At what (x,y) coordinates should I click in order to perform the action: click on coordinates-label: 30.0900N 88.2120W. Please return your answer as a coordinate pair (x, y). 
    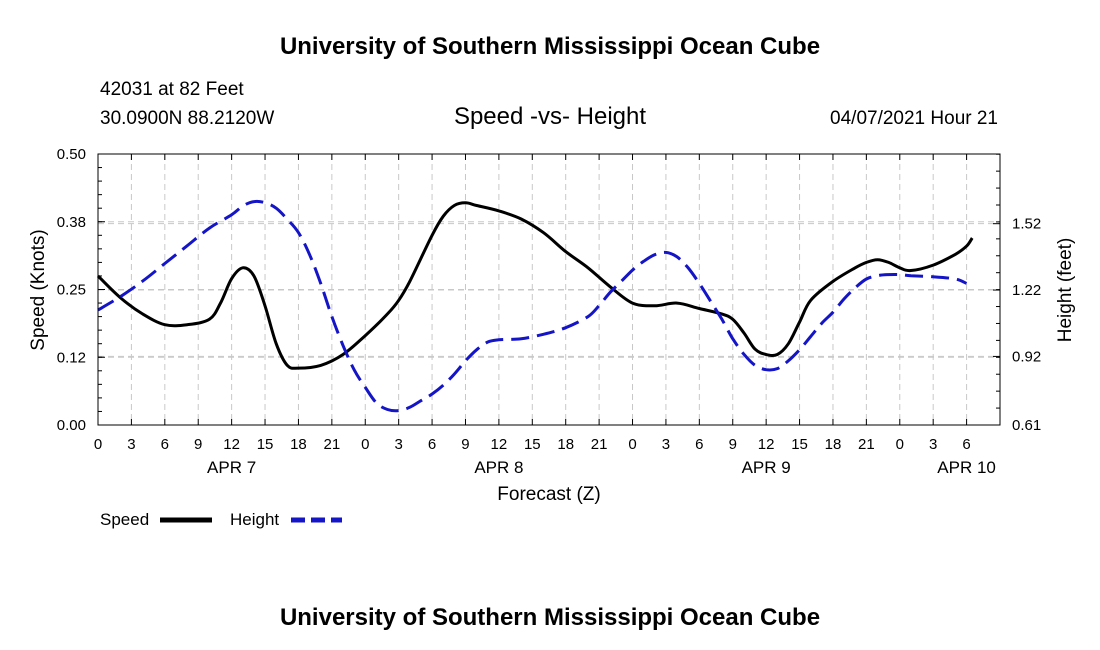
    Looking at the image, I should click on (187, 118).